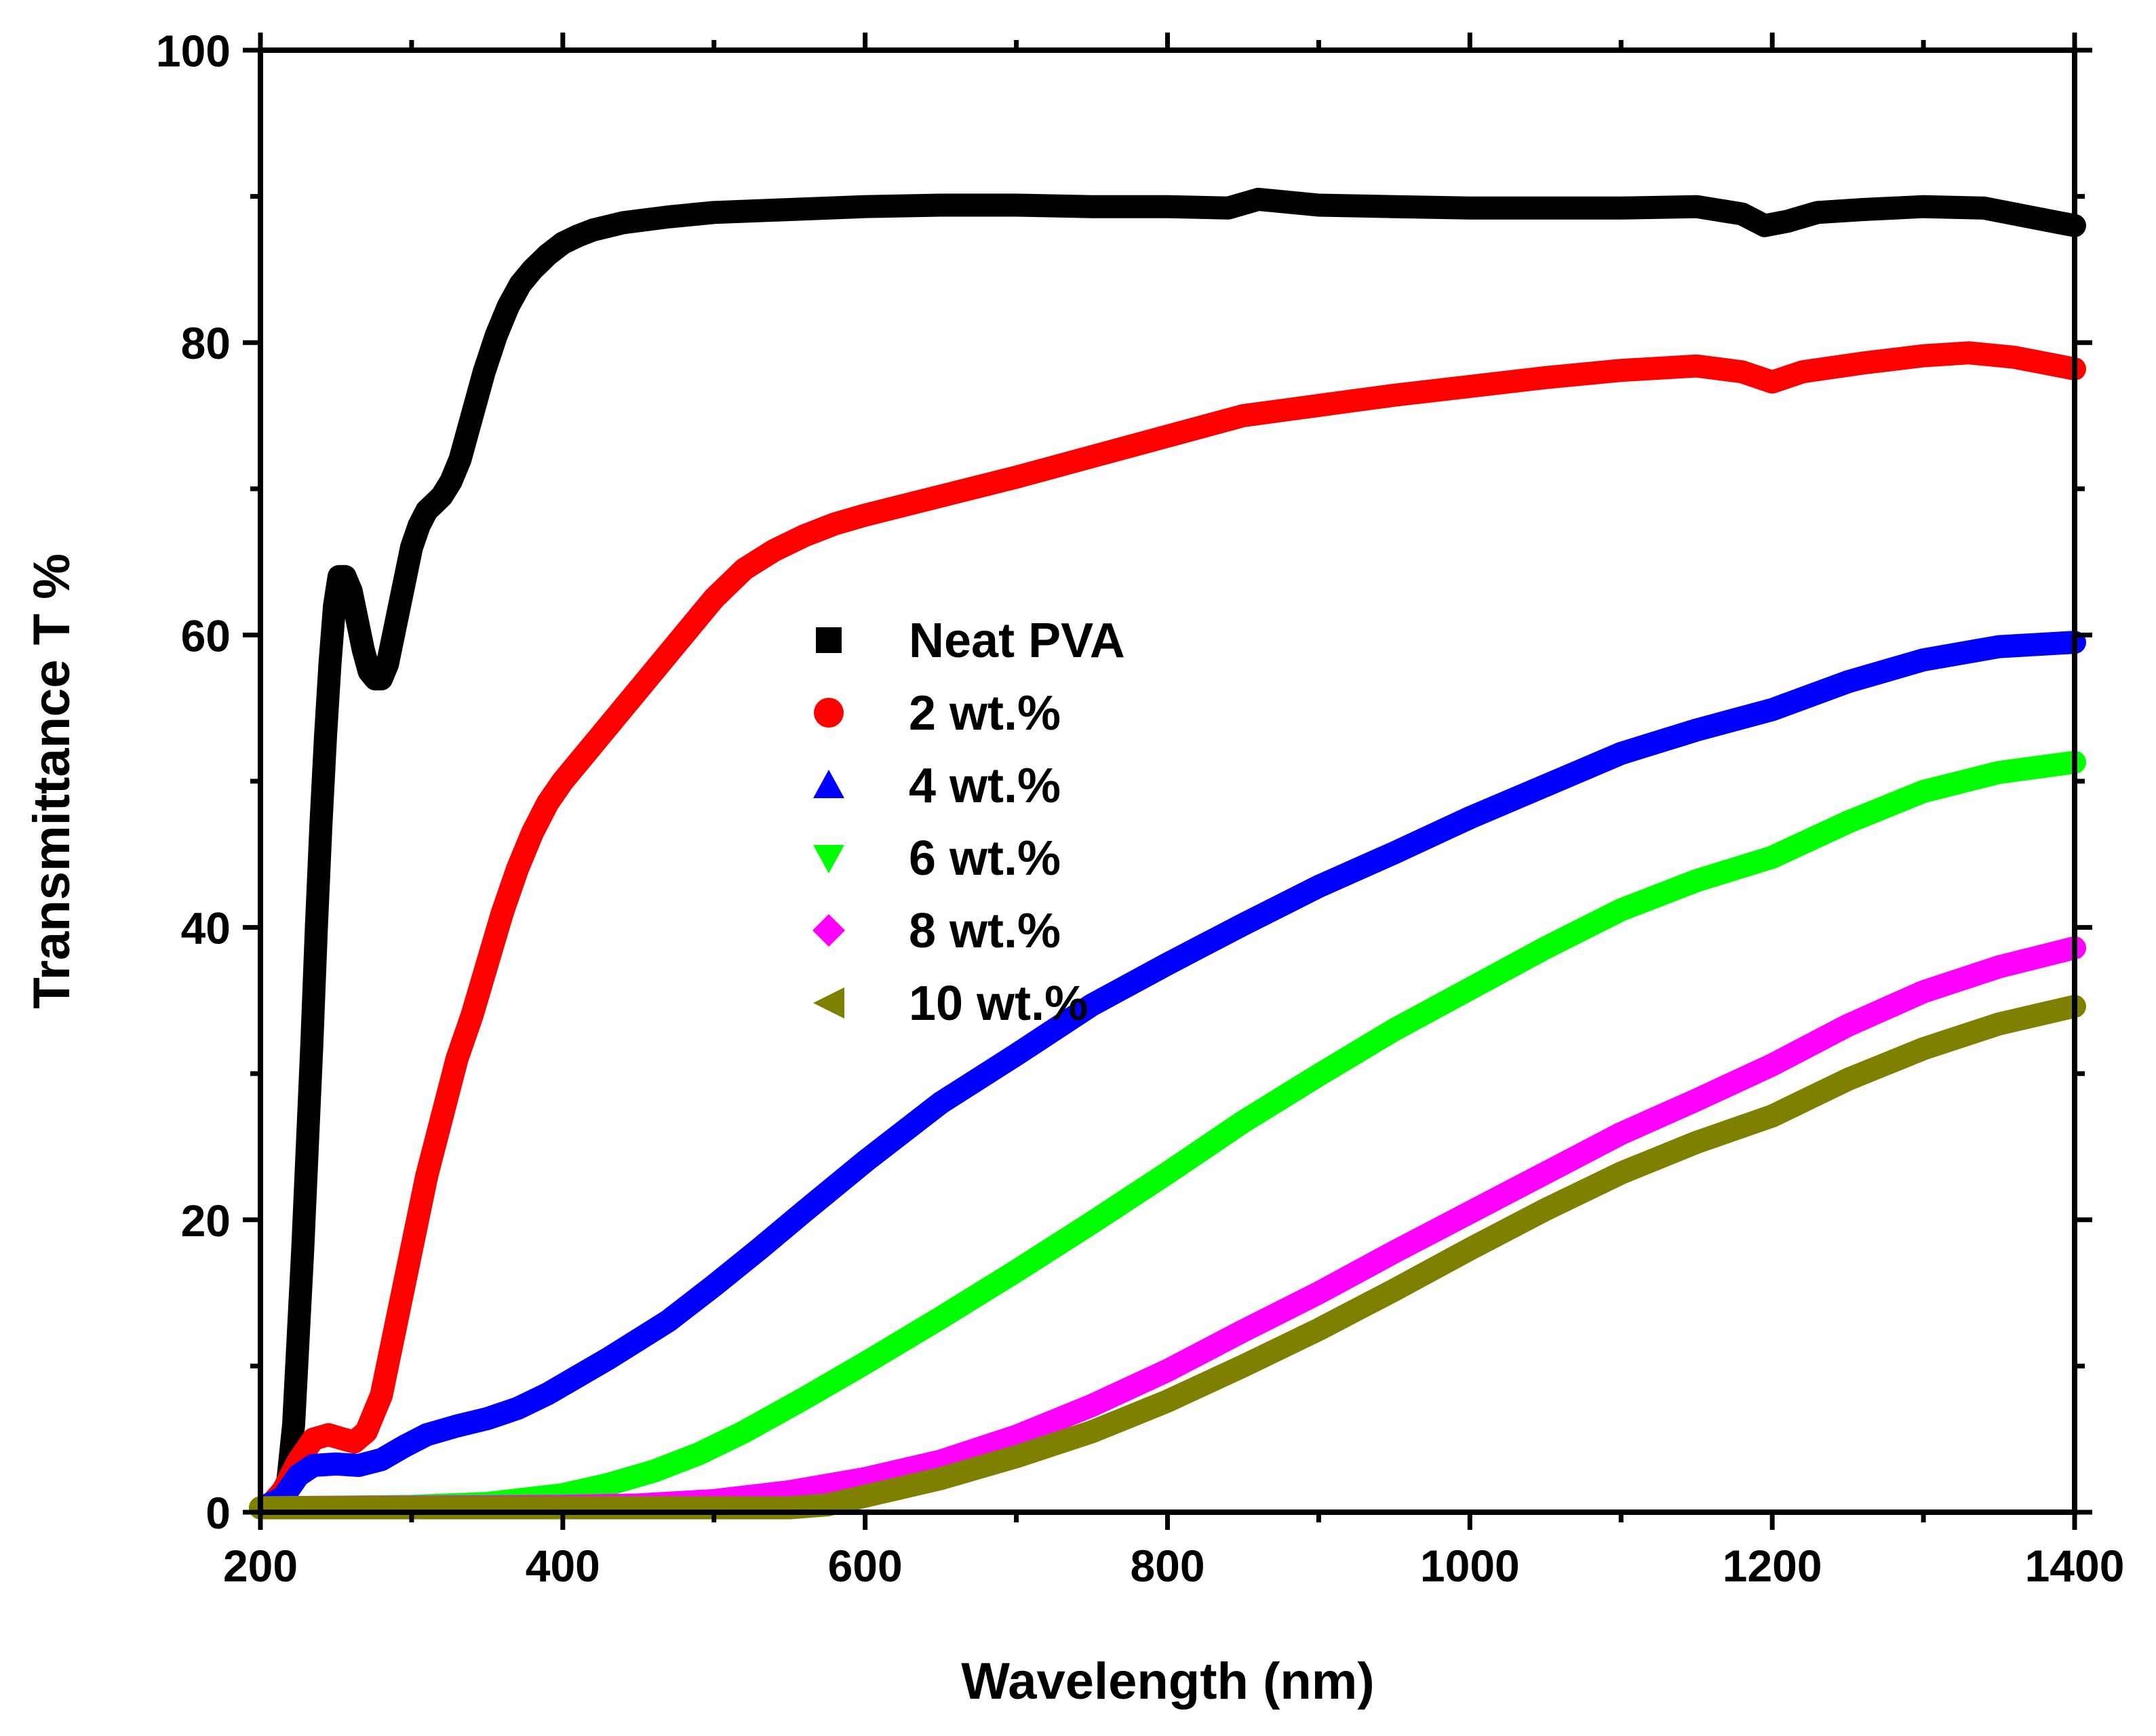 This screenshot has height=1736, width=2156. I want to click on x-tick-label: 1000, so click(1470, 1566).